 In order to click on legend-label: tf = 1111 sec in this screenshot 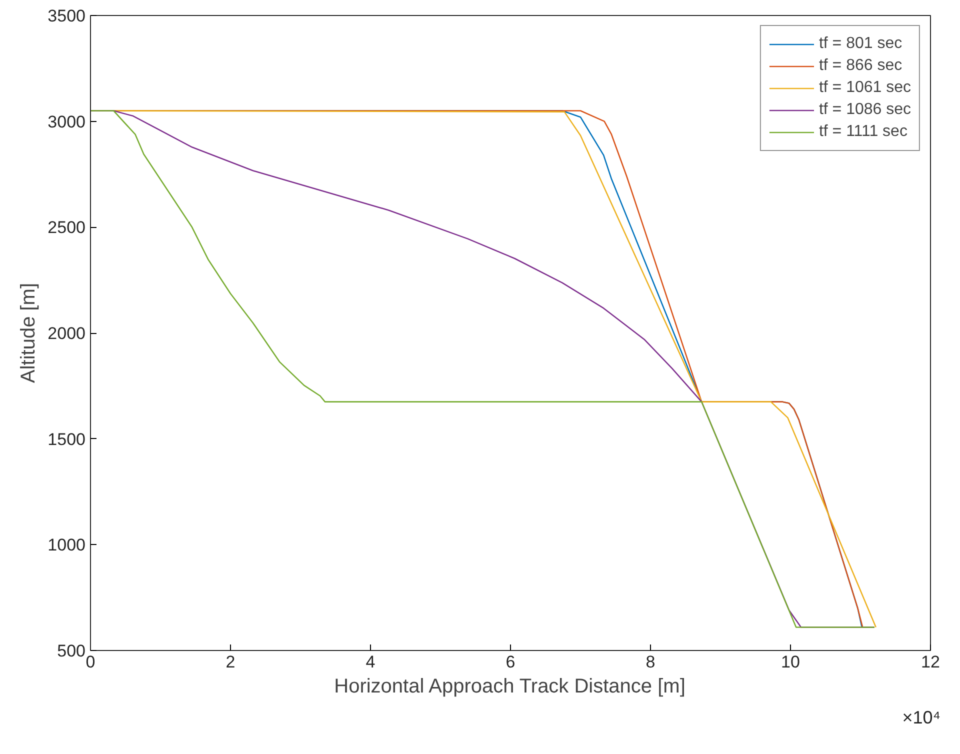, I will do `click(863, 132)`.